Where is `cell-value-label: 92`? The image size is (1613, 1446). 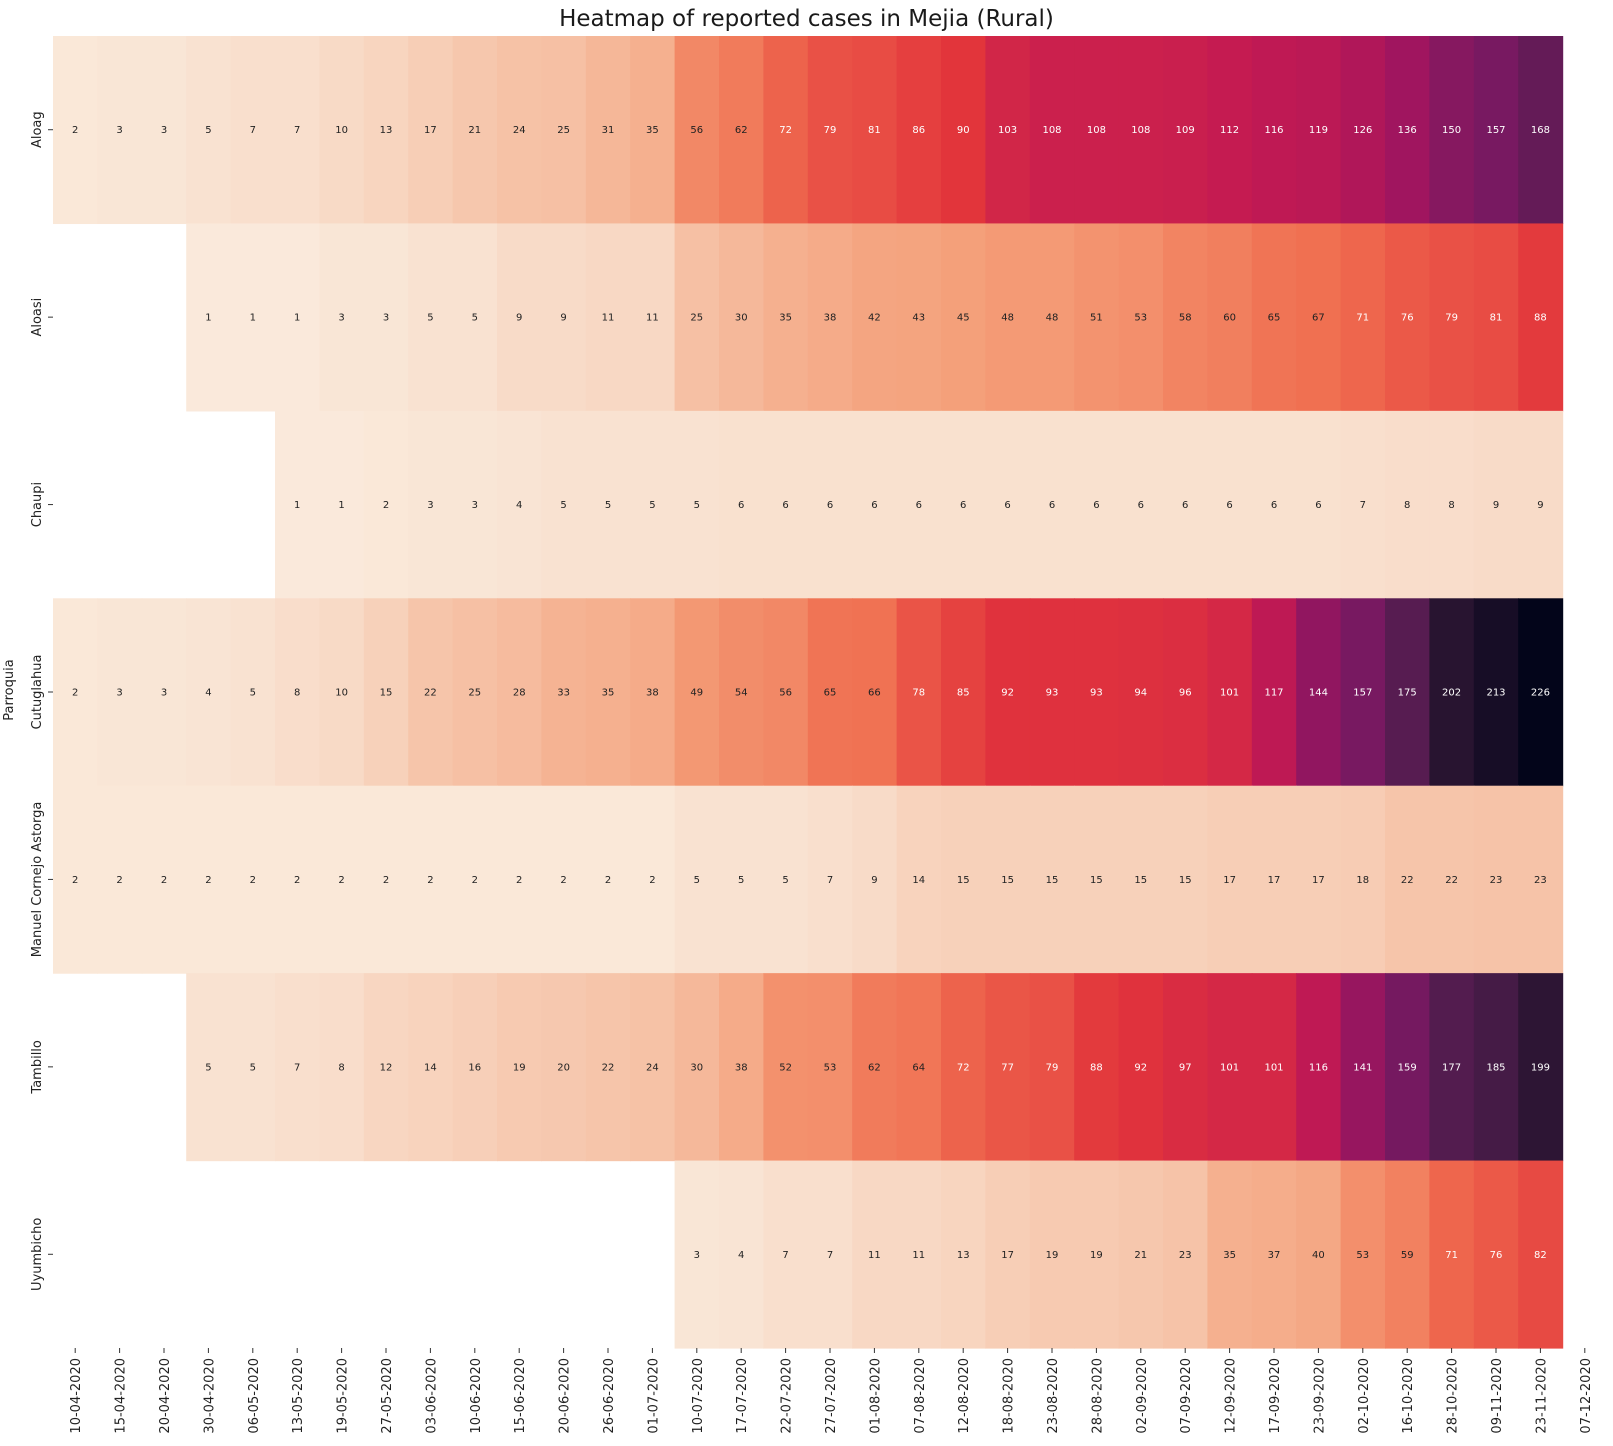 cell-value-label: 92 is located at coordinates (1007, 693).